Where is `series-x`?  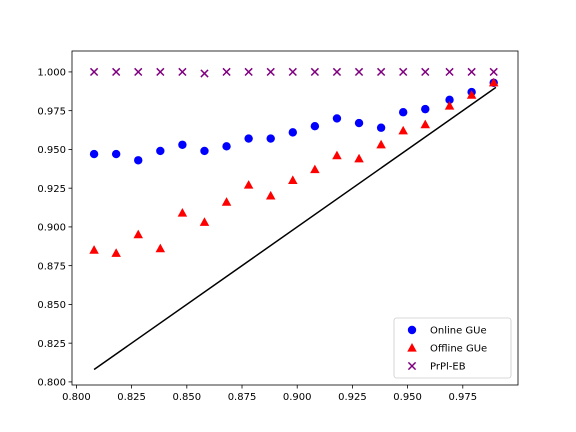 series-x is located at coordinates (293, 72).